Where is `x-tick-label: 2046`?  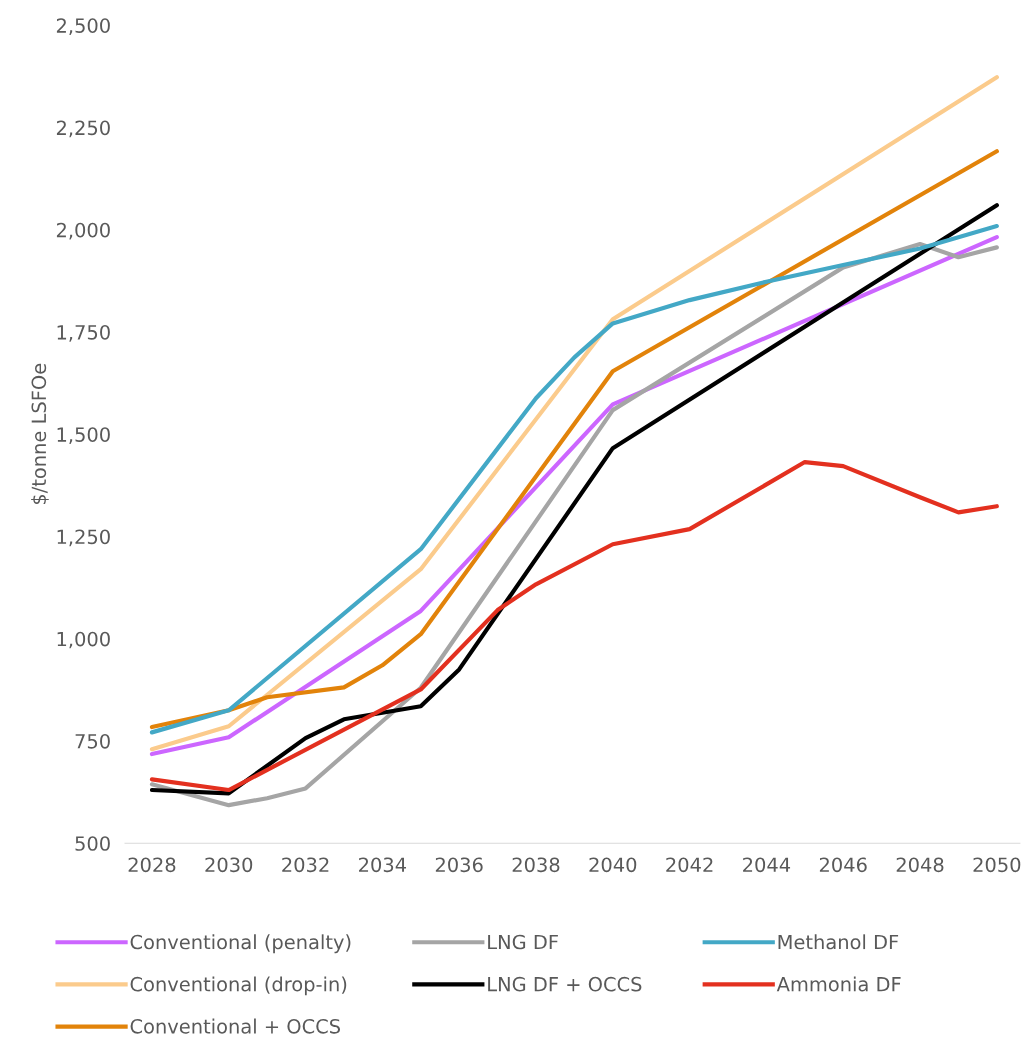 x-tick-label: 2046 is located at coordinates (843, 865).